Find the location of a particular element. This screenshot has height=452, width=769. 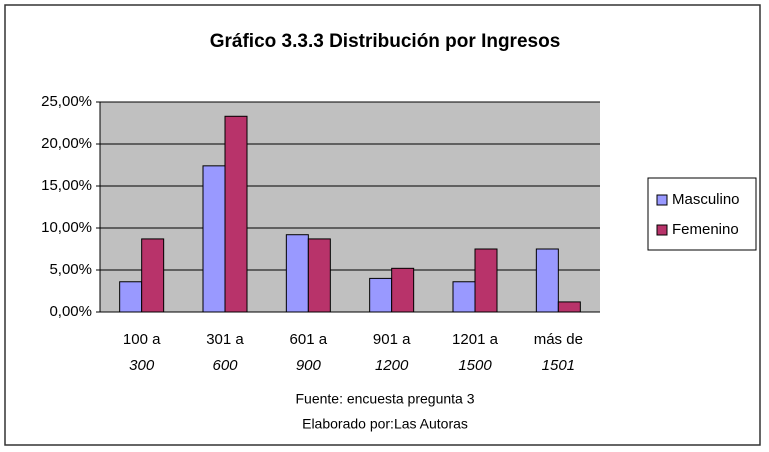

x-tick-label: 1200 is located at coordinates (392, 365).